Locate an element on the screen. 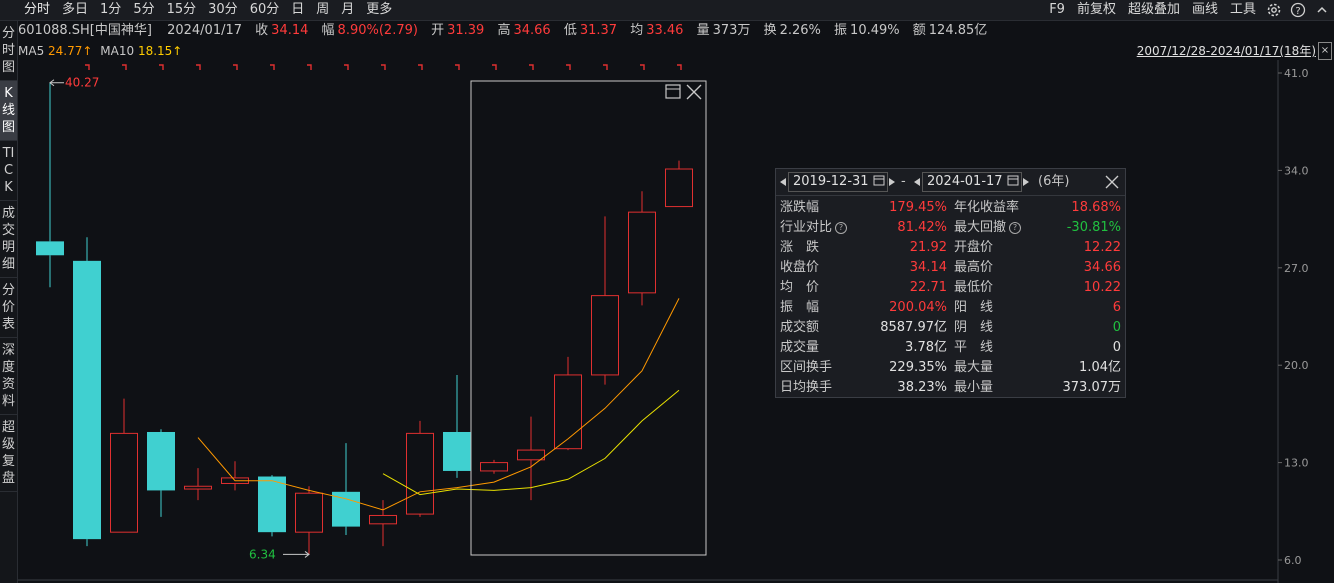 This screenshot has height=583, width=1334. stat-label: 成交量 is located at coordinates (799, 348).